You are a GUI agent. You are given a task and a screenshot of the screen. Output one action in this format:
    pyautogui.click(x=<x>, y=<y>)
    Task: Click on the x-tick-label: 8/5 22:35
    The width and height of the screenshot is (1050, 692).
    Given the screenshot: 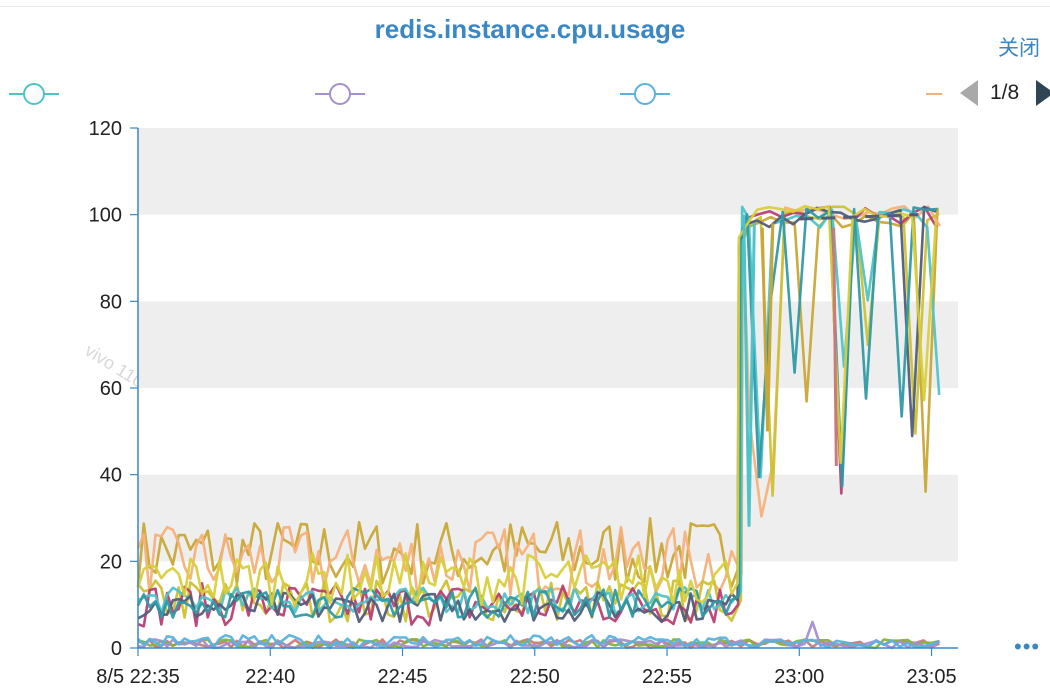 What is the action you would take?
    pyautogui.click(x=137, y=677)
    